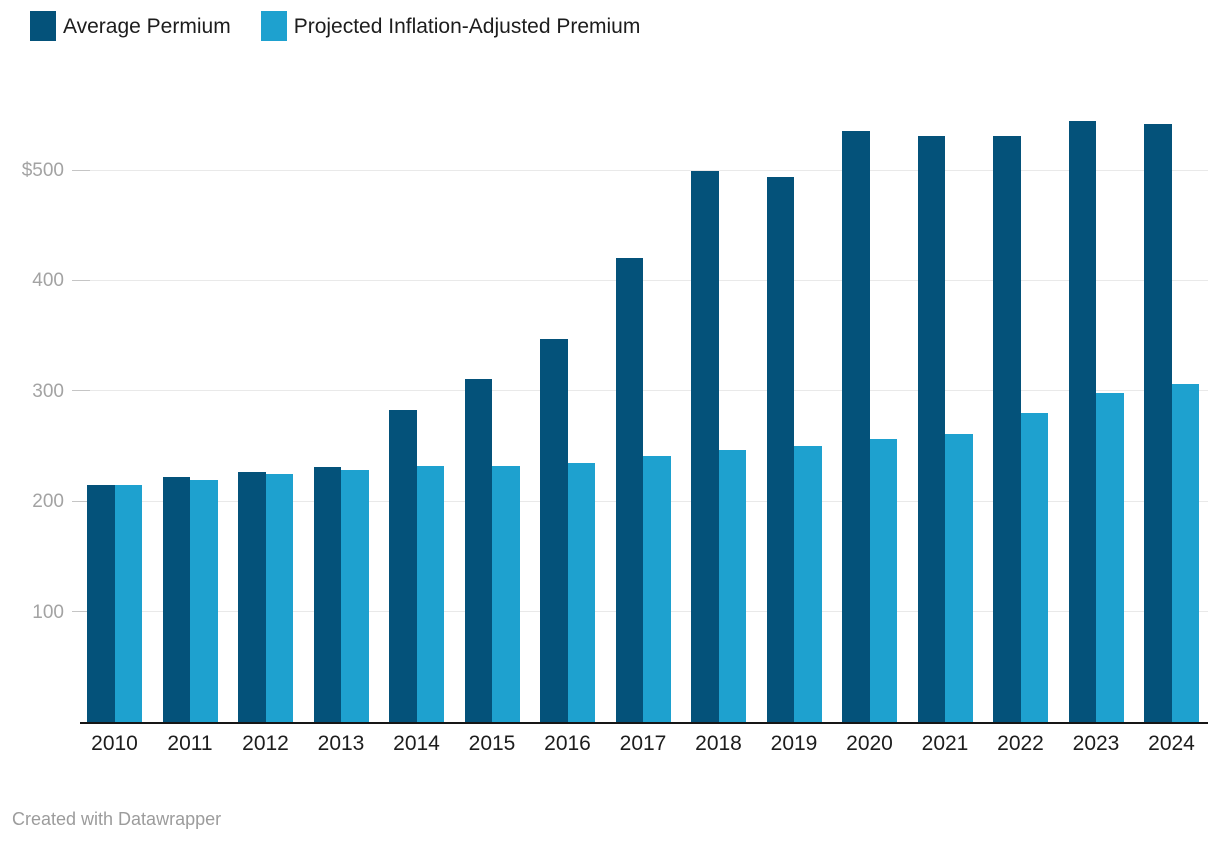  What do you see at coordinates (43, 26) in the screenshot?
I see `legend-swatch-dark-icon` at bounding box center [43, 26].